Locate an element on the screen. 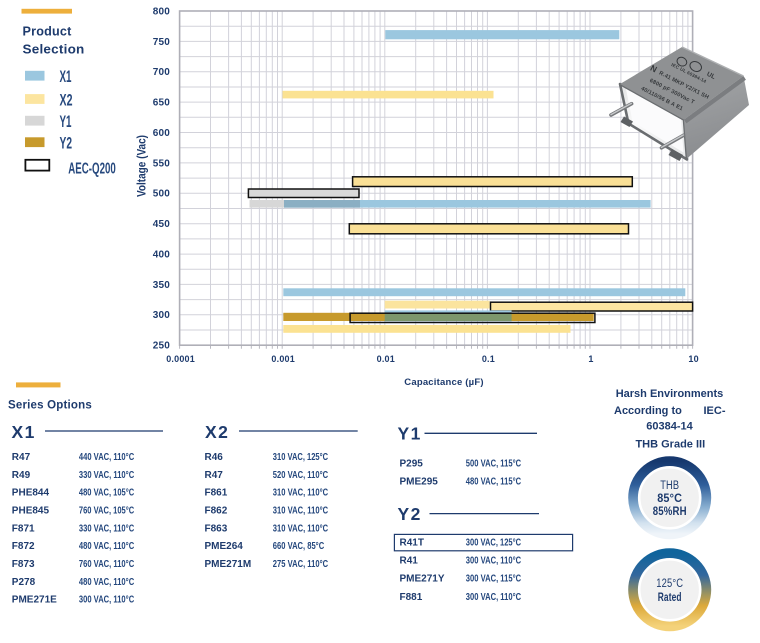 This screenshot has height=643, width=760. svg-text: 650 is located at coordinates (162, 103).